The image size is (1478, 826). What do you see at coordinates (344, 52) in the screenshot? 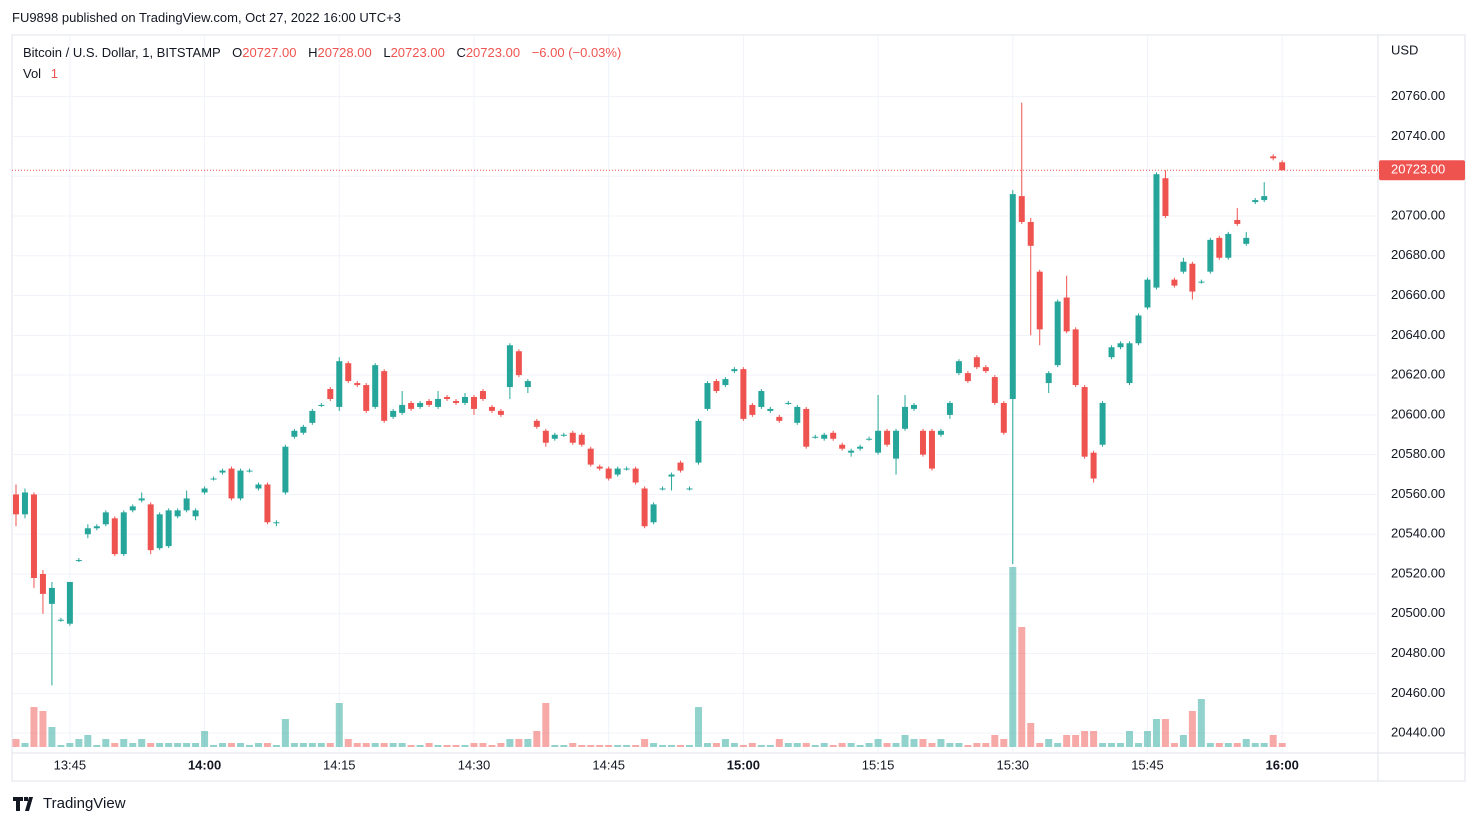
I see `high-value: 20728.00` at bounding box center [344, 52].